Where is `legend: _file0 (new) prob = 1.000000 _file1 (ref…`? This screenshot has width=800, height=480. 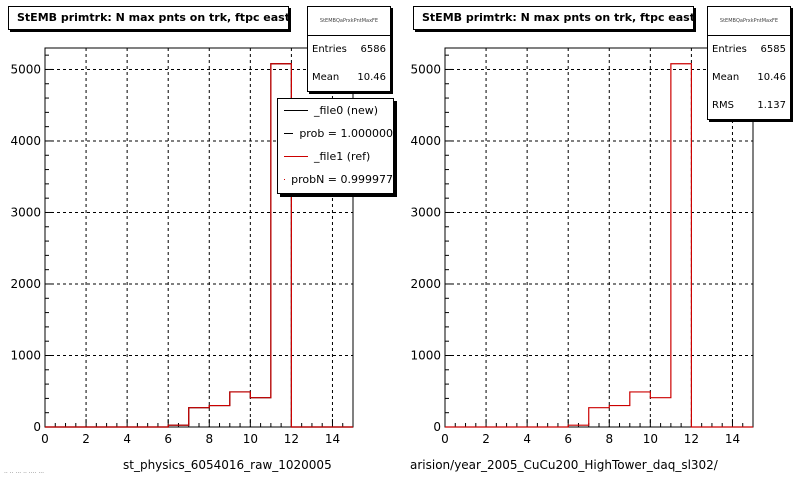
legend: _file0 (new) prob = 1.000000 _file1 (ref… is located at coordinates (335, 146).